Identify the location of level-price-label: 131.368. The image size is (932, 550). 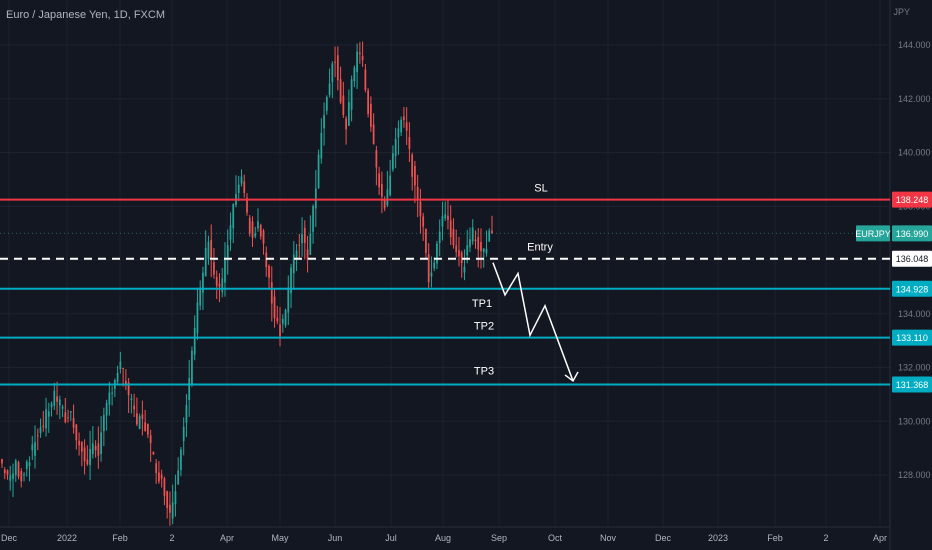
(912, 385).